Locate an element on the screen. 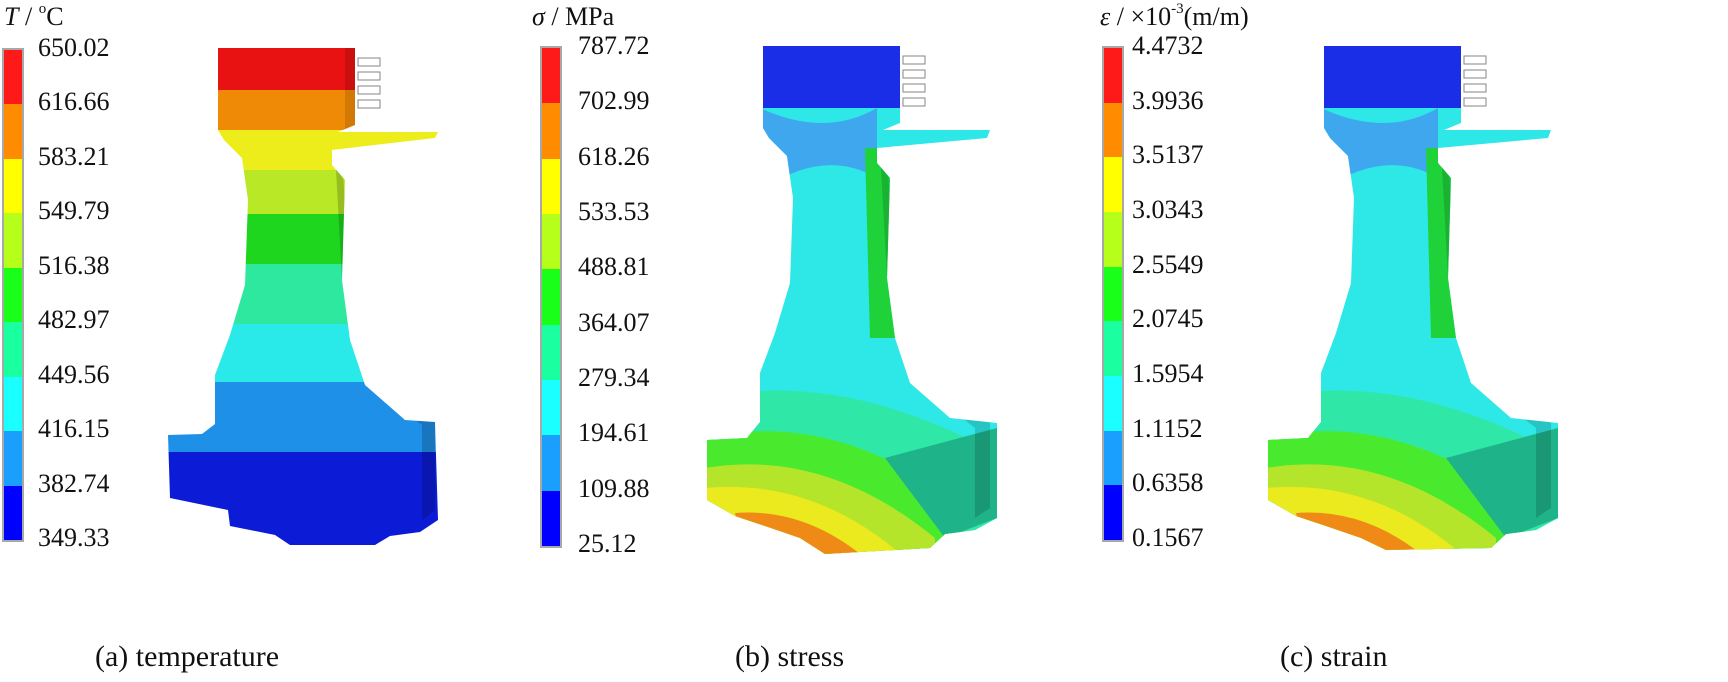 This screenshot has width=1728, height=682. tick-label: 2.0745 is located at coordinates (1168, 319).